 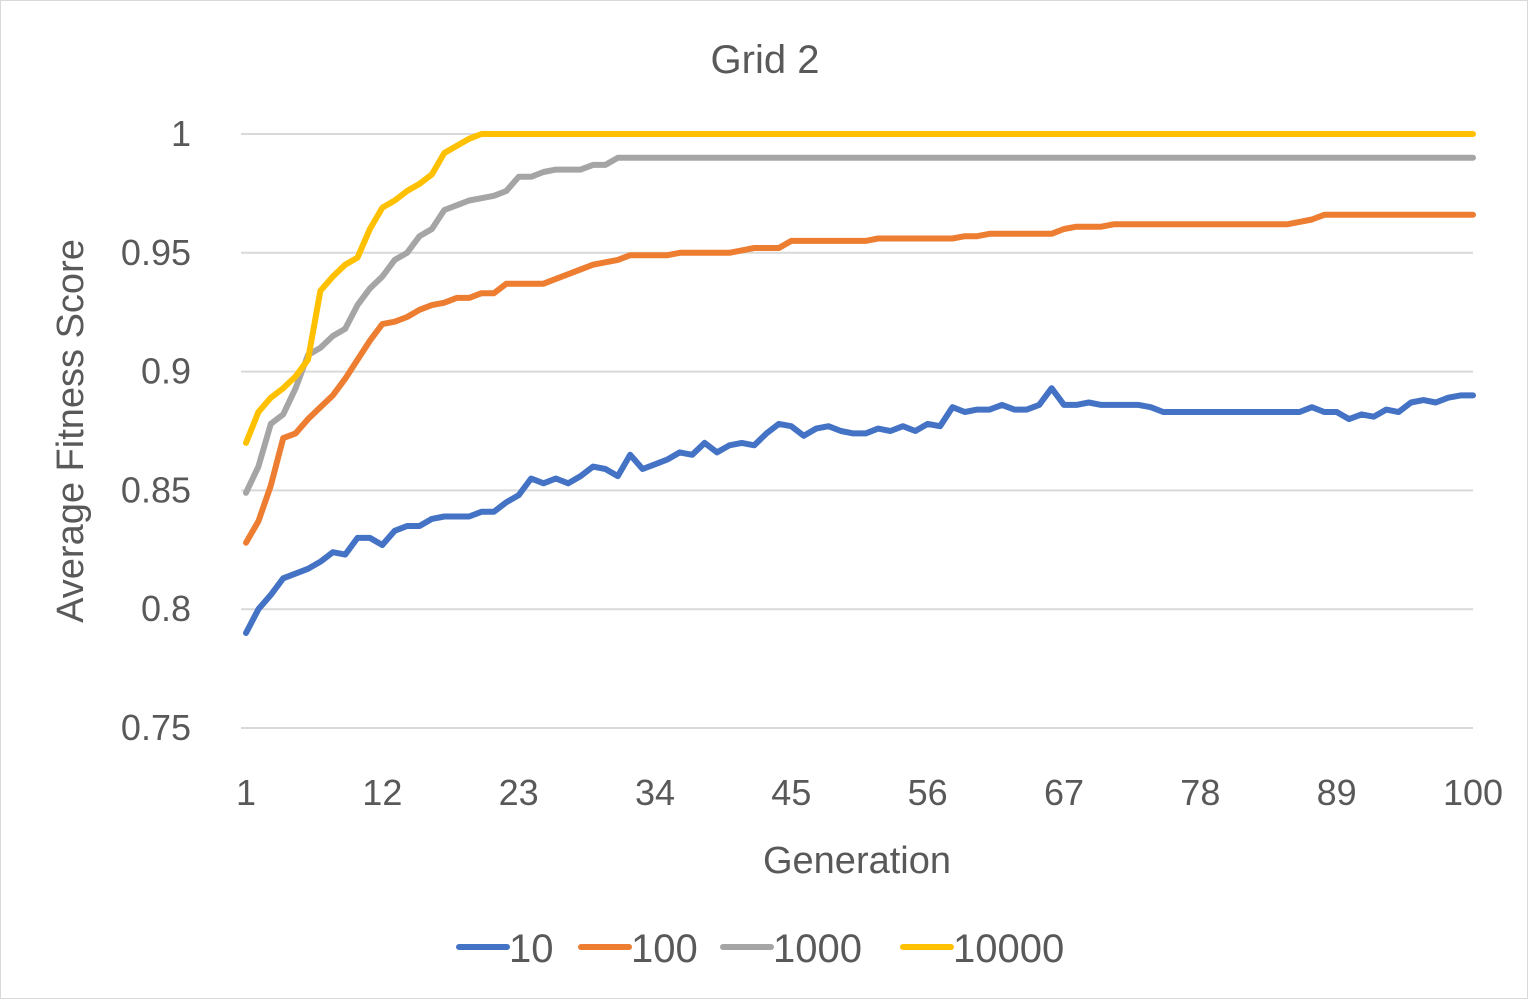 I want to click on legend-label-10: 10, so click(x=531, y=949).